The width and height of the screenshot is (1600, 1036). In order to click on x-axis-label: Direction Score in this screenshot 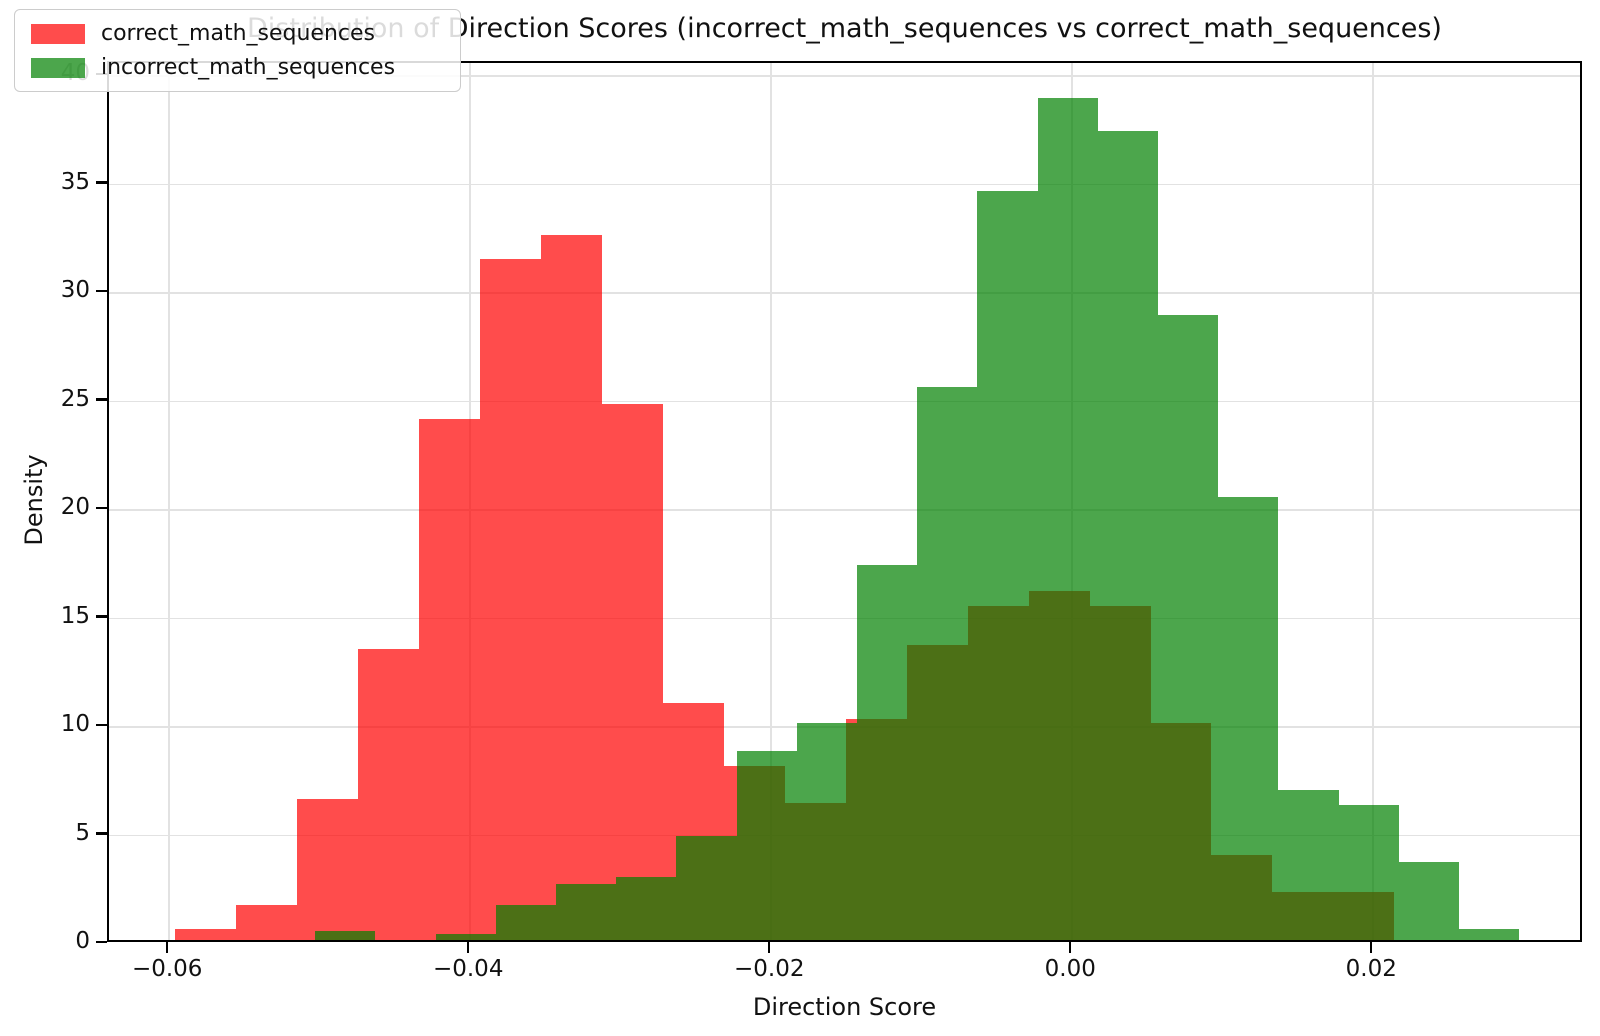, I will do `click(844, 1007)`.